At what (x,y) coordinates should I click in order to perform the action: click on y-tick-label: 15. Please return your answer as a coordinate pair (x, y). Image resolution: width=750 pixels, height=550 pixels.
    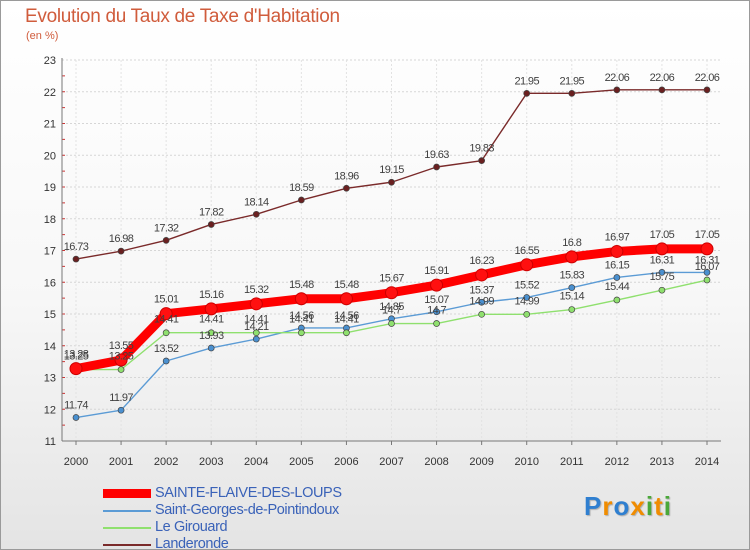
    Looking at the image, I should click on (50, 315).